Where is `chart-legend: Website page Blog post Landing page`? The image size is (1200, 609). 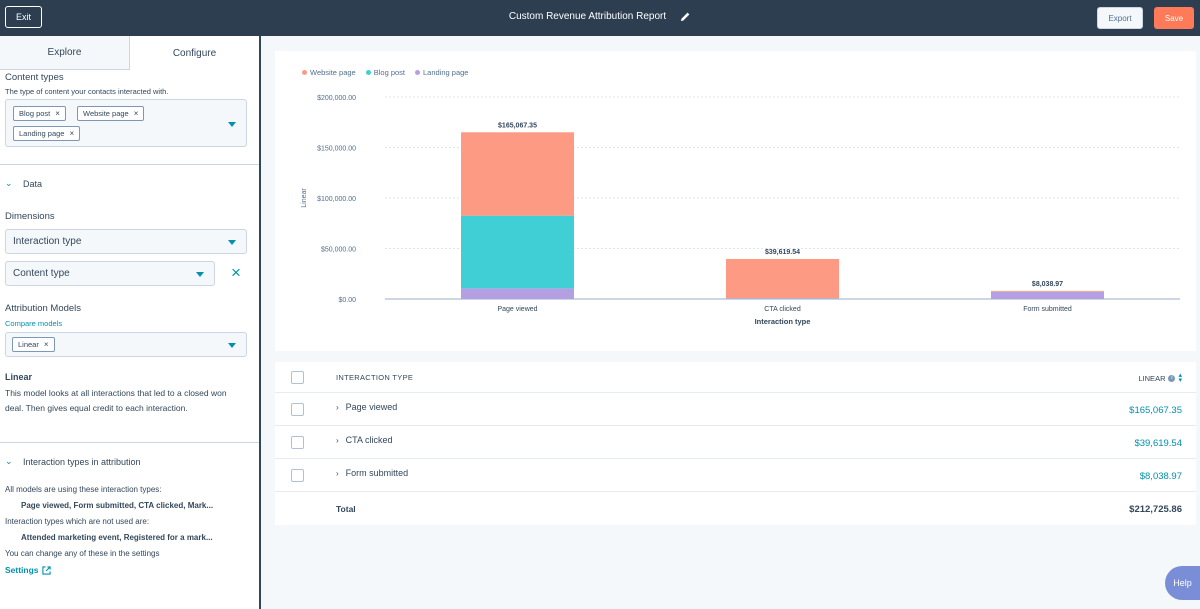 chart-legend: Website page Blog post Landing page is located at coordinates (385, 72).